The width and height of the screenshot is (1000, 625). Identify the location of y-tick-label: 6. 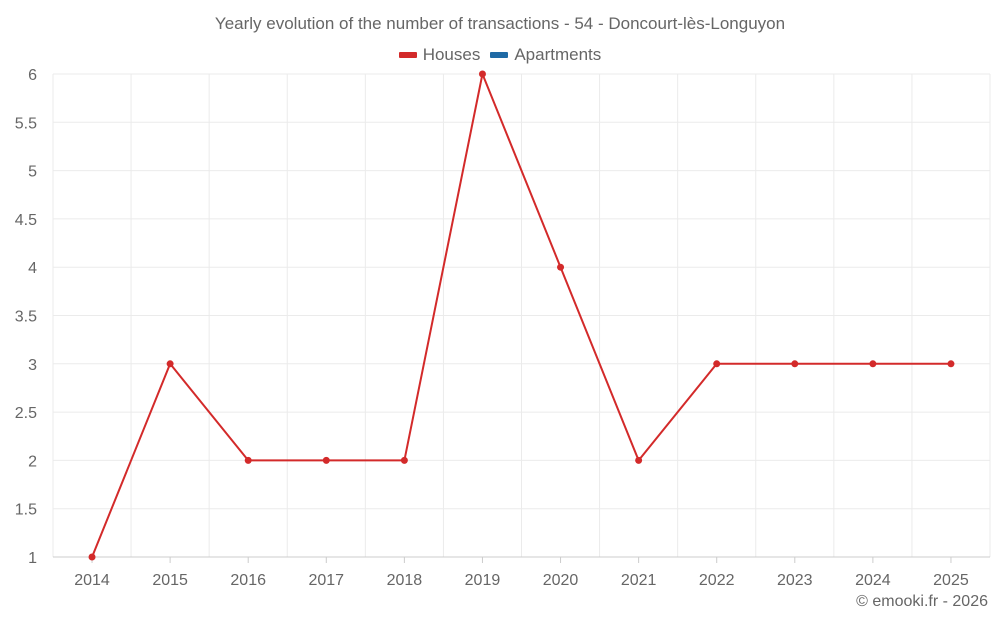
(32, 75).